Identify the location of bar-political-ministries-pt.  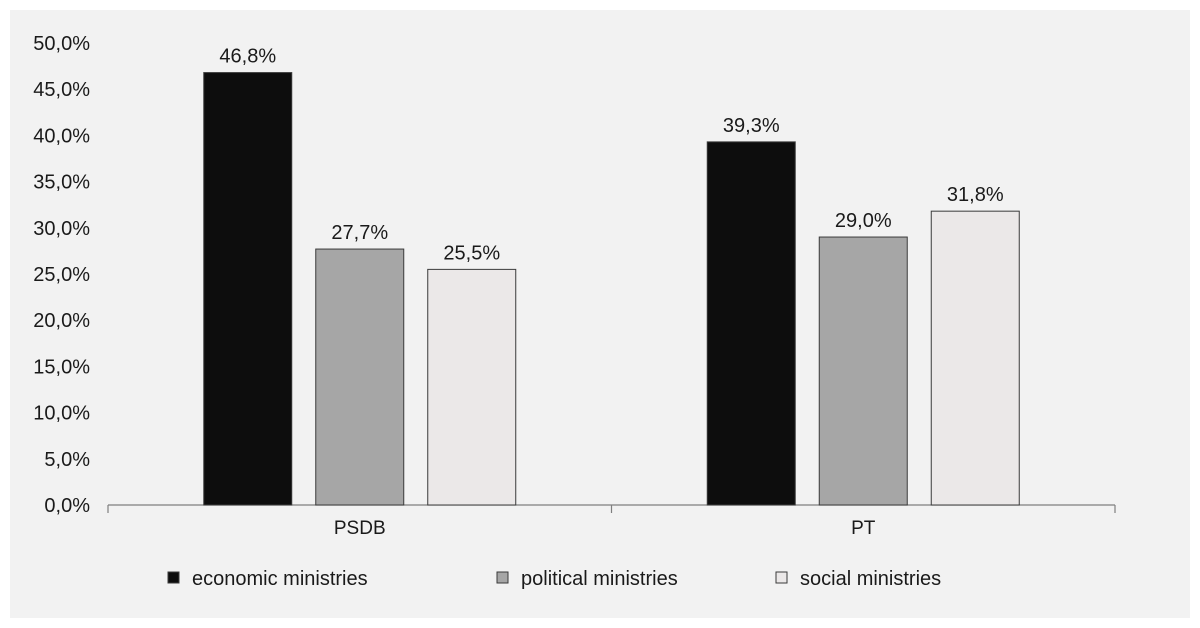
(863, 371).